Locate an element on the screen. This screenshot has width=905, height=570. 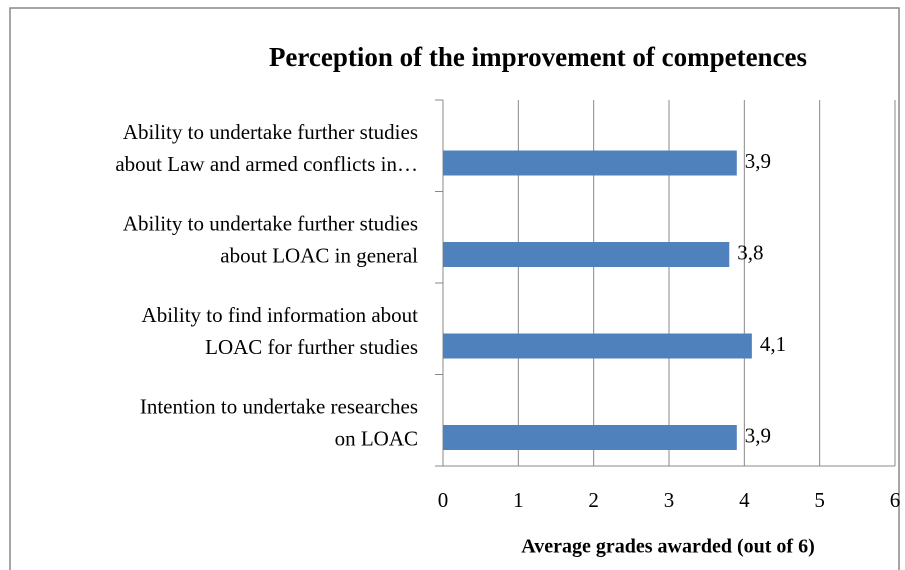
y-tick-label: Intention to undertake researches is located at coordinates (279, 406).